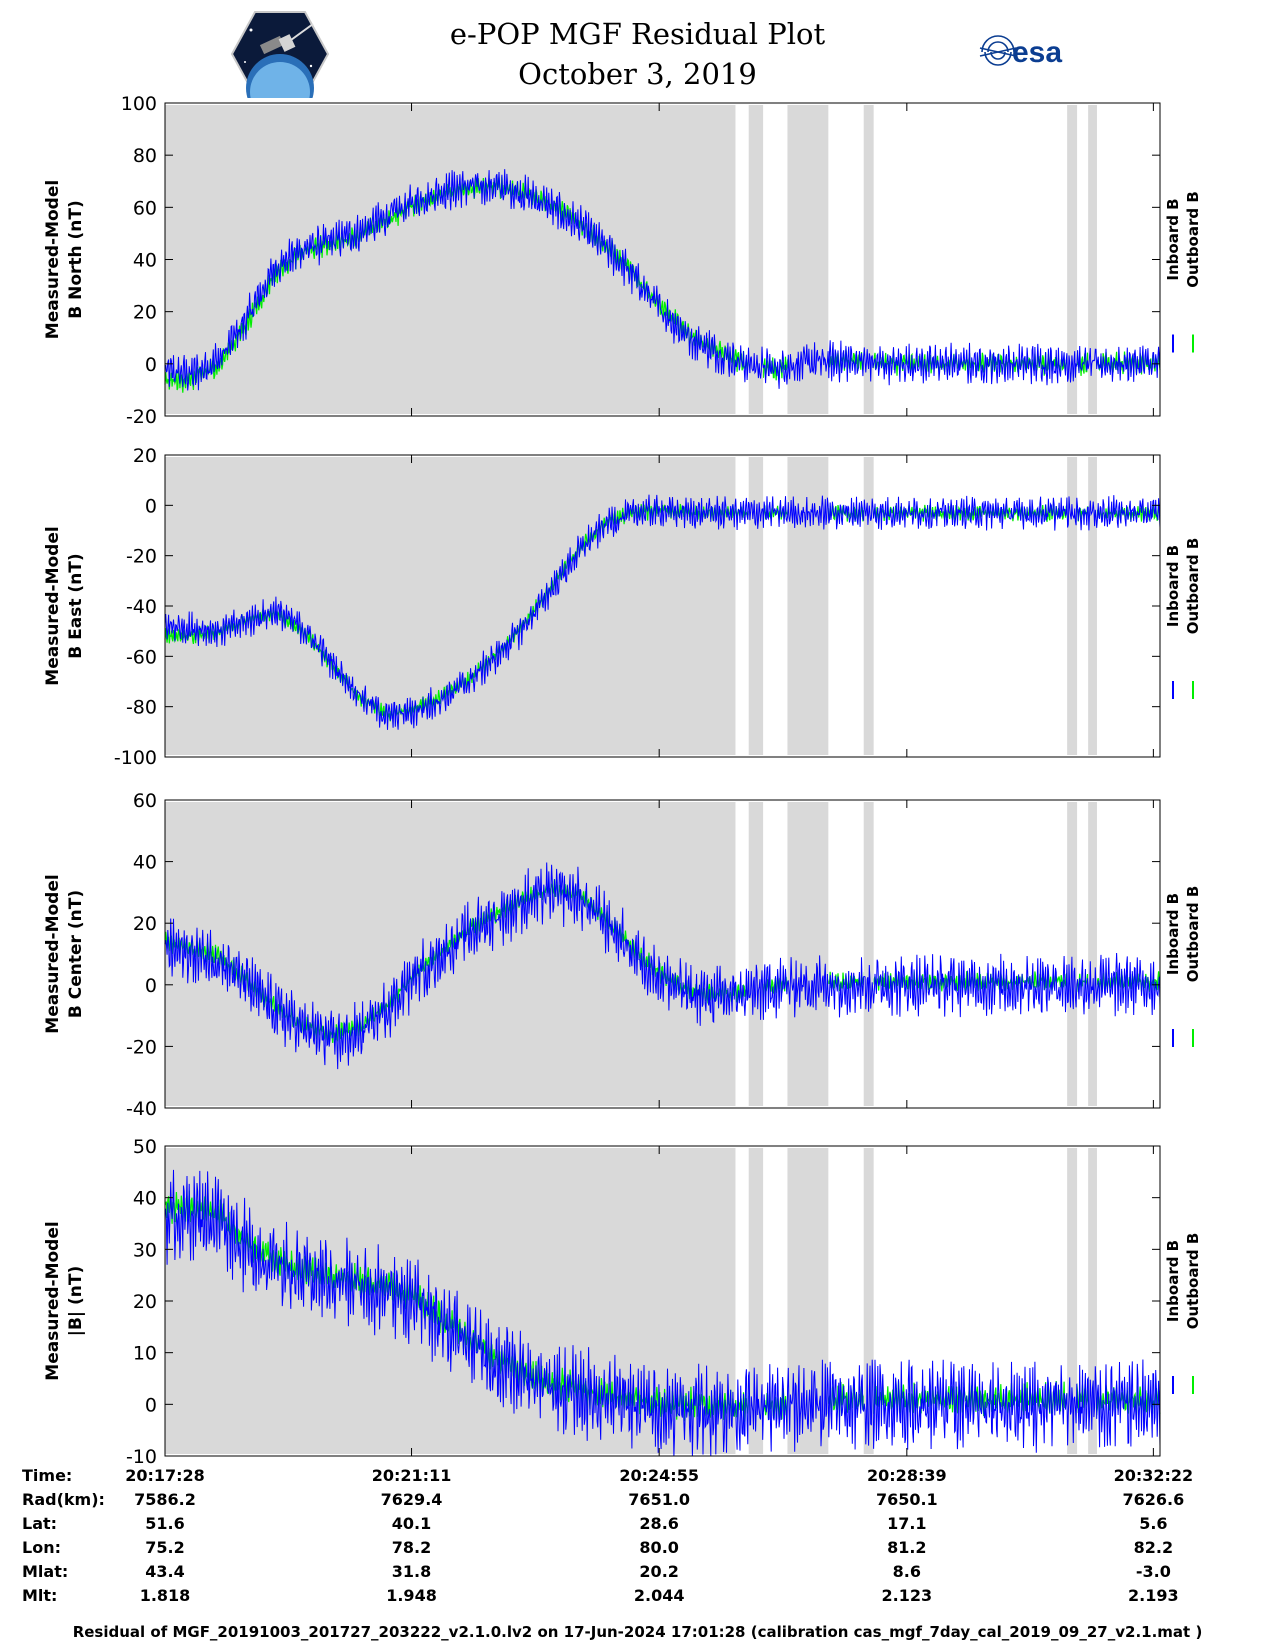 This screenshot has height=1650, width=1275. I want to click on y-axis-label: Measured-Model B Center (nT), so click(64, 953).